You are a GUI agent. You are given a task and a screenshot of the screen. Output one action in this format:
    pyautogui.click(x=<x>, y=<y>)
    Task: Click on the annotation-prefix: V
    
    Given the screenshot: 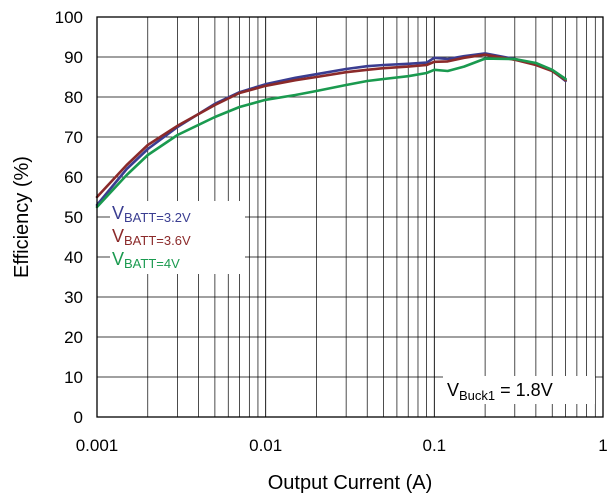 What is the action you would take?
    pyautogui.click(x=453, y=390)
    